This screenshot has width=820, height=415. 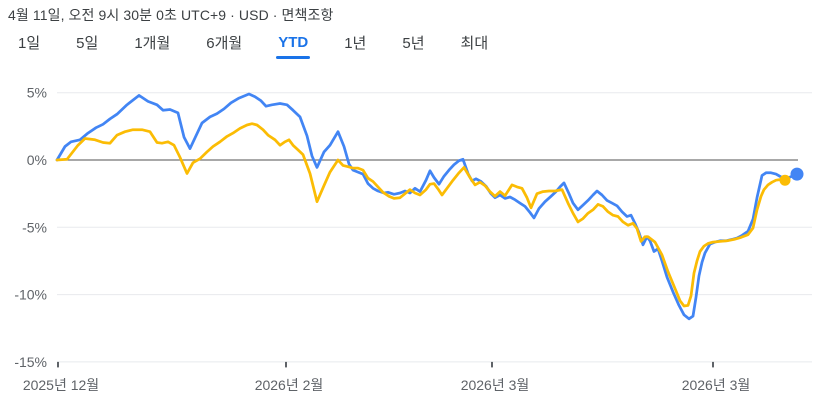 What do you see at coordinates (29, 45) in the screenshot?
I see `tab-1day: 1일` at bounding box center [29, 45].